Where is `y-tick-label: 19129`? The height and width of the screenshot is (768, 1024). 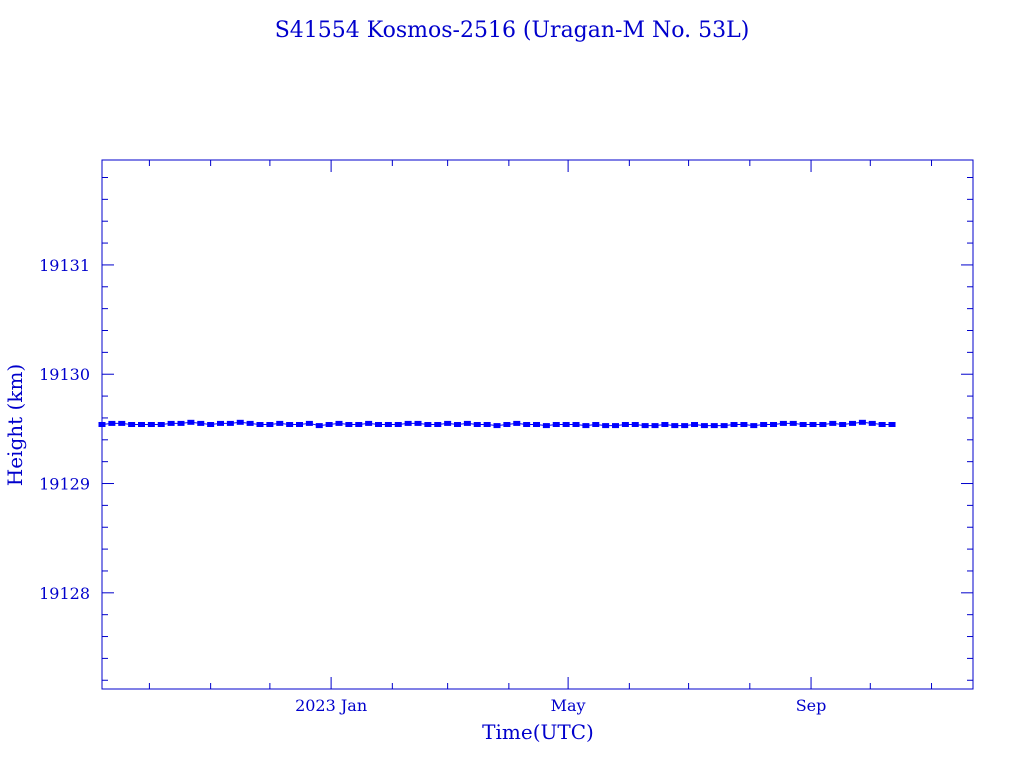 y-tick-label: 19129 is located at coordinates (64, 484).